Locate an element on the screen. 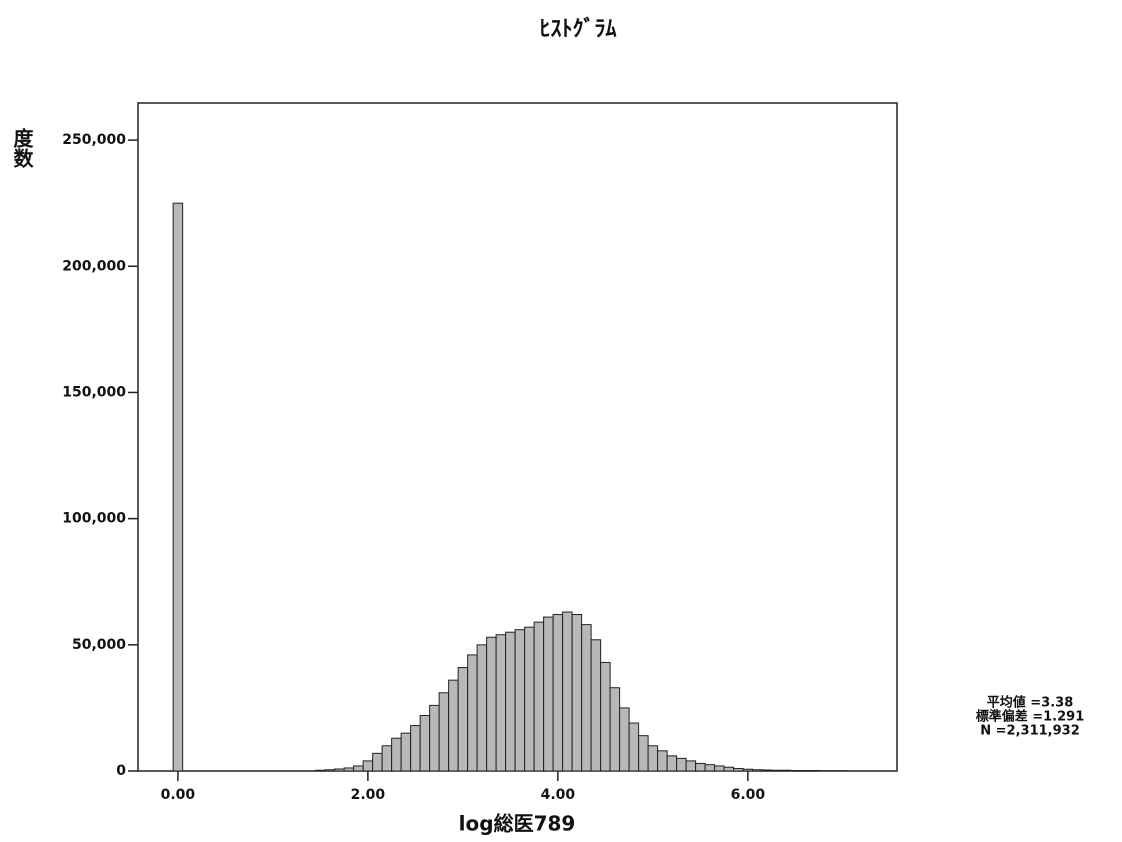 The image size is (1122, 842). y-tick-label: 50,000 is located at coordinates (99, 645).